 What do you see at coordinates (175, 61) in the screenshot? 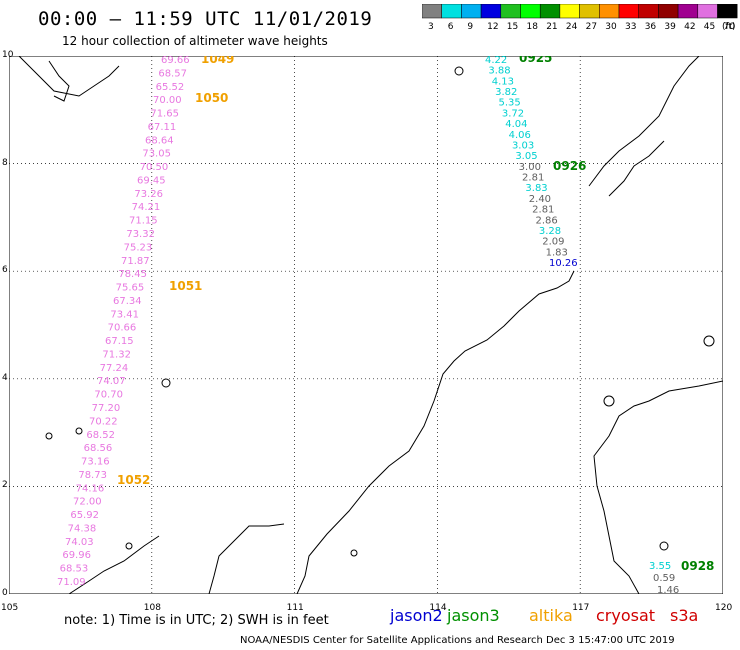
I see `altika-swh-value: 69.66` at bounding box center [175, 61].